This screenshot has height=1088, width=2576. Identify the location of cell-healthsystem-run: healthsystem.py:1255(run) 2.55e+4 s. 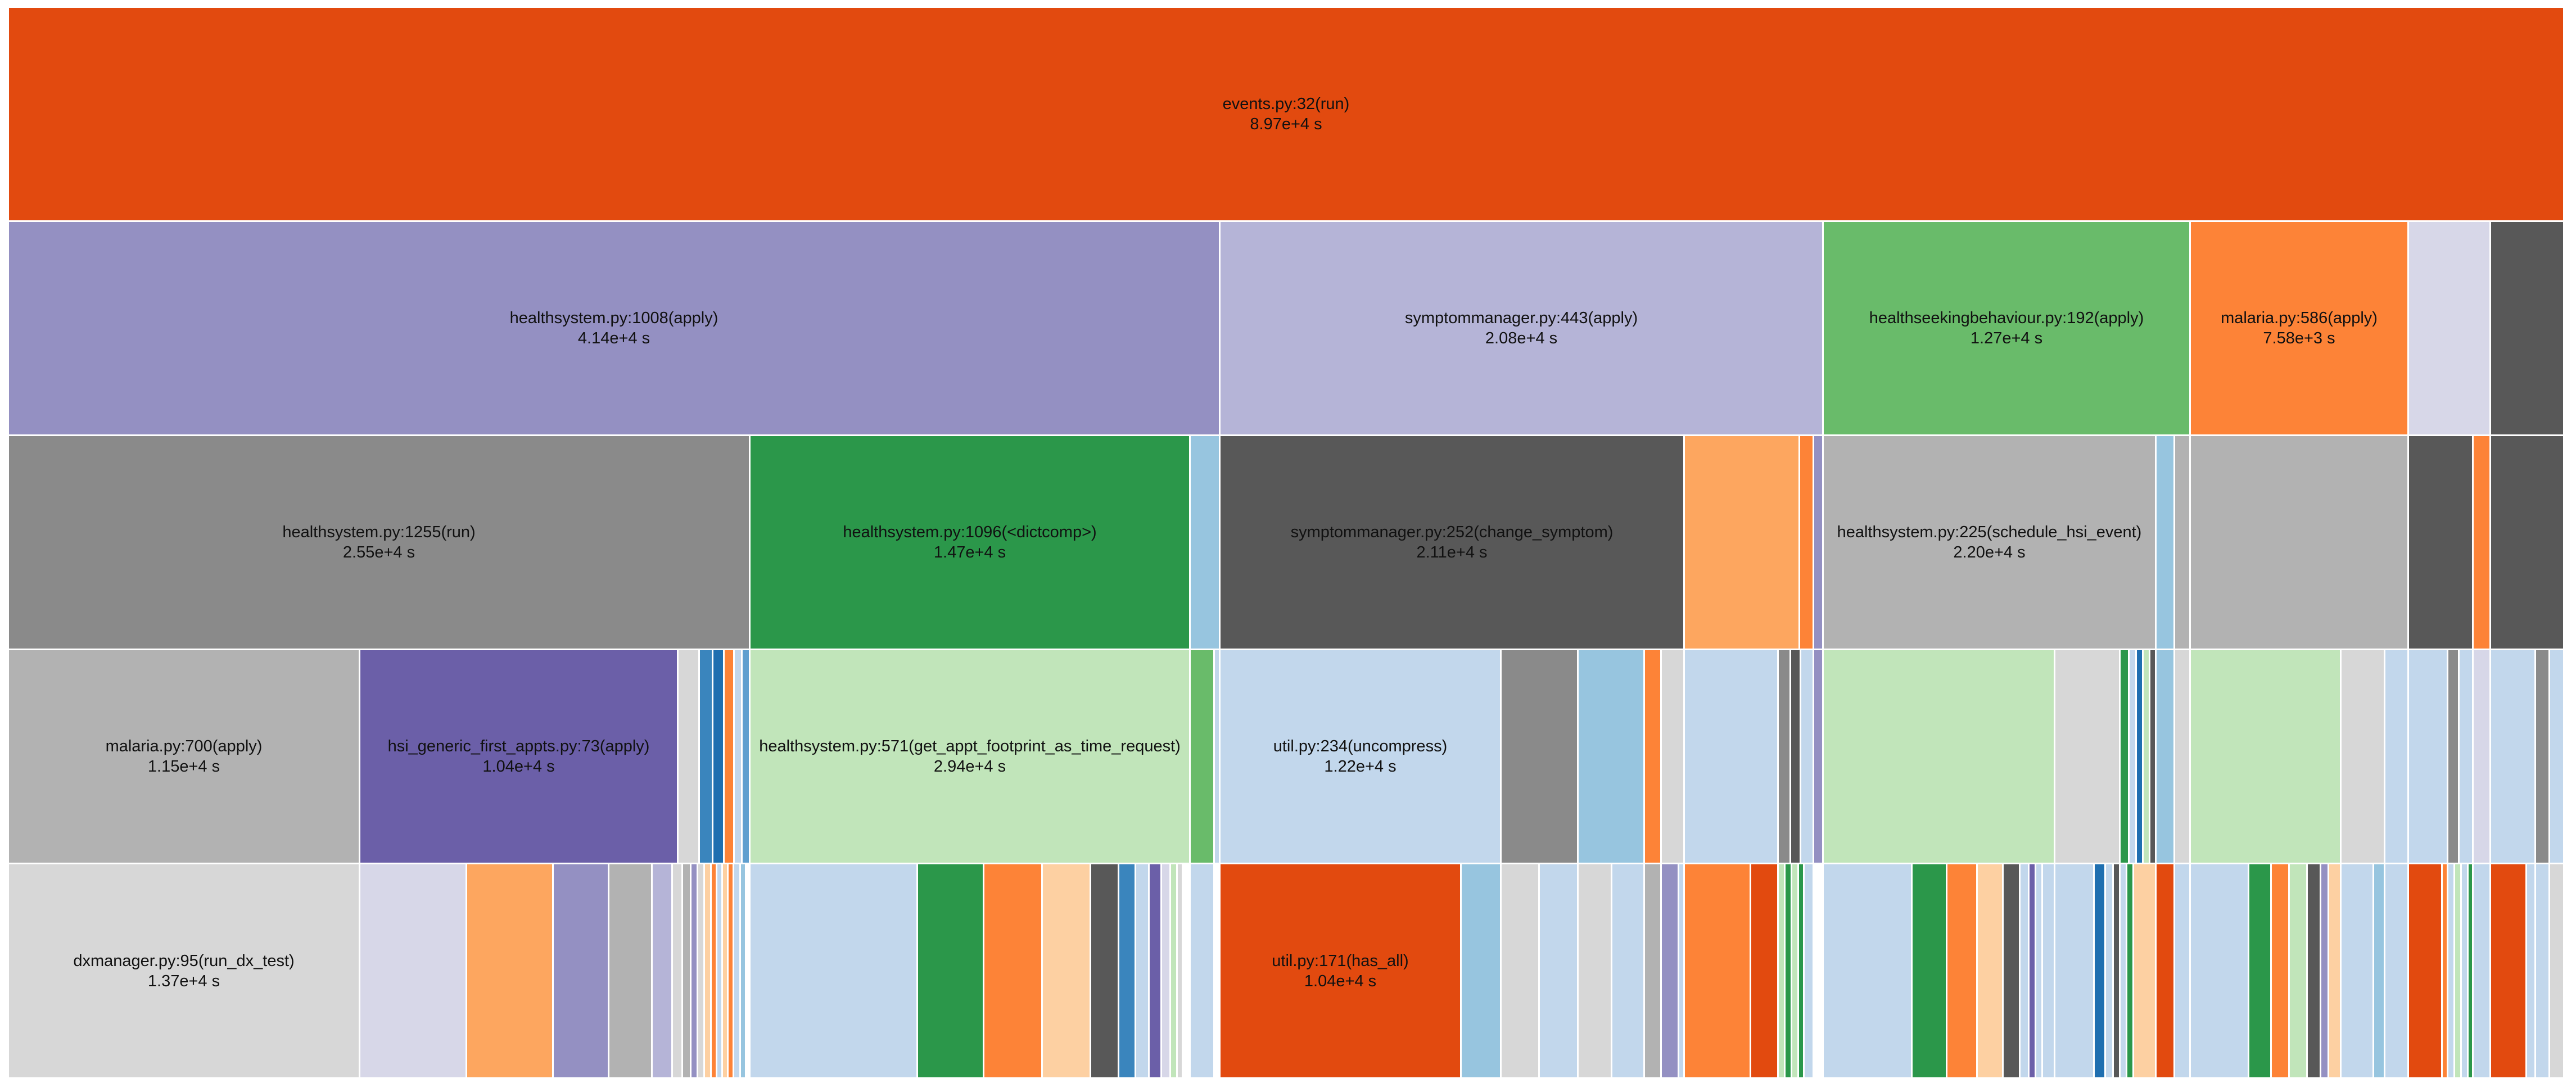
(380, 543).